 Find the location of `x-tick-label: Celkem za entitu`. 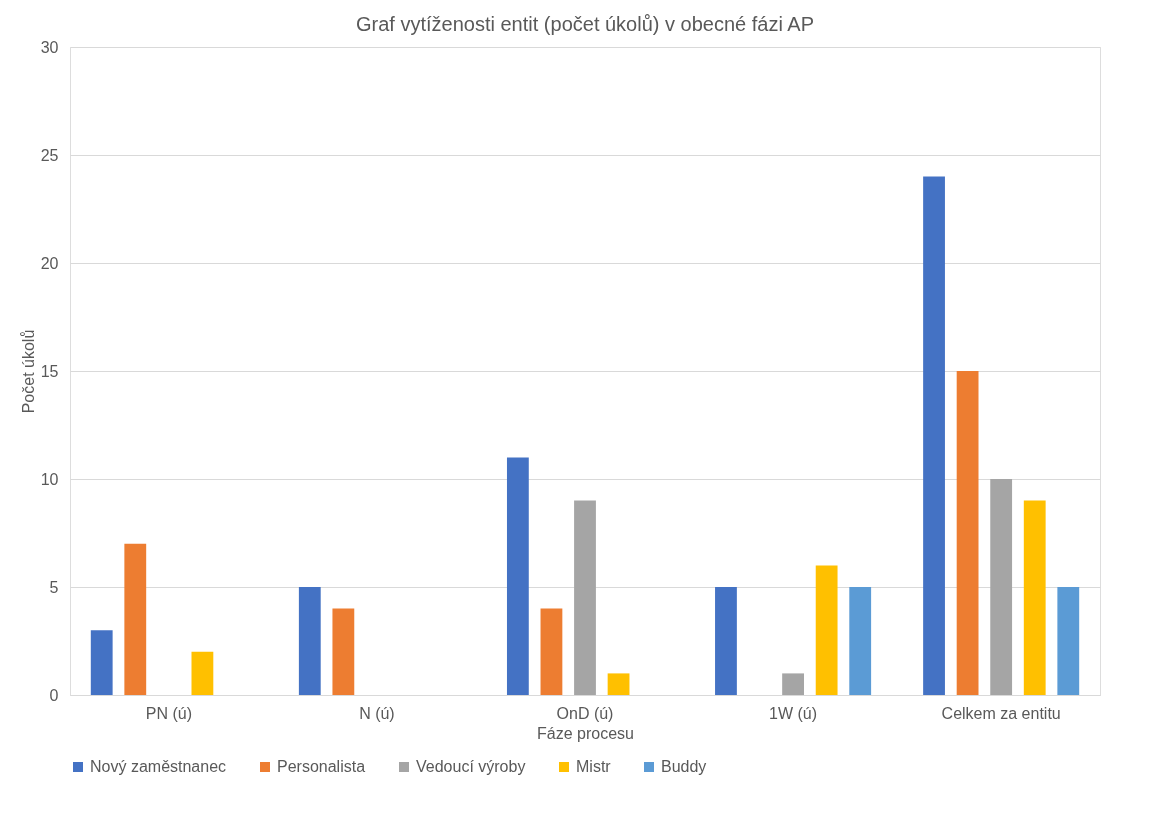

x-tick-label: Celkem za entitu is located at coordinates (1001, 713).